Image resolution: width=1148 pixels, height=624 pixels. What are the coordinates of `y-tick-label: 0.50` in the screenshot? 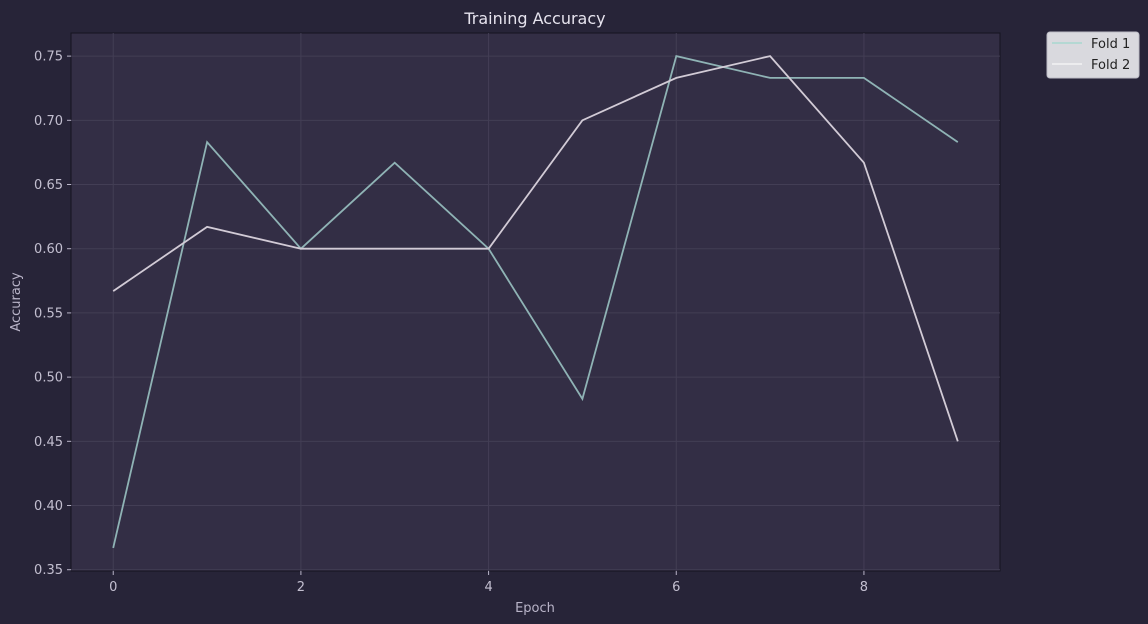 It's located at (48, 378).